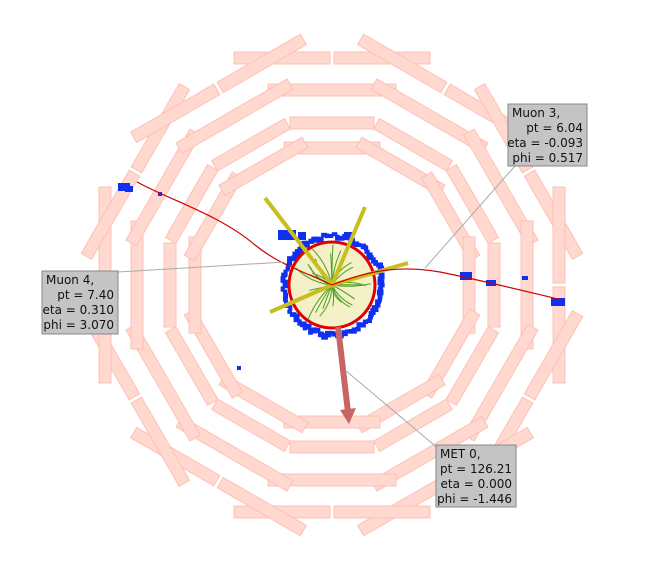 Image resolution: width=664 pixels, height=572 pixels. Describe the element at coordinates (554, 128) in the screenshot. I see `label-line: pt = 6.04` at that location.